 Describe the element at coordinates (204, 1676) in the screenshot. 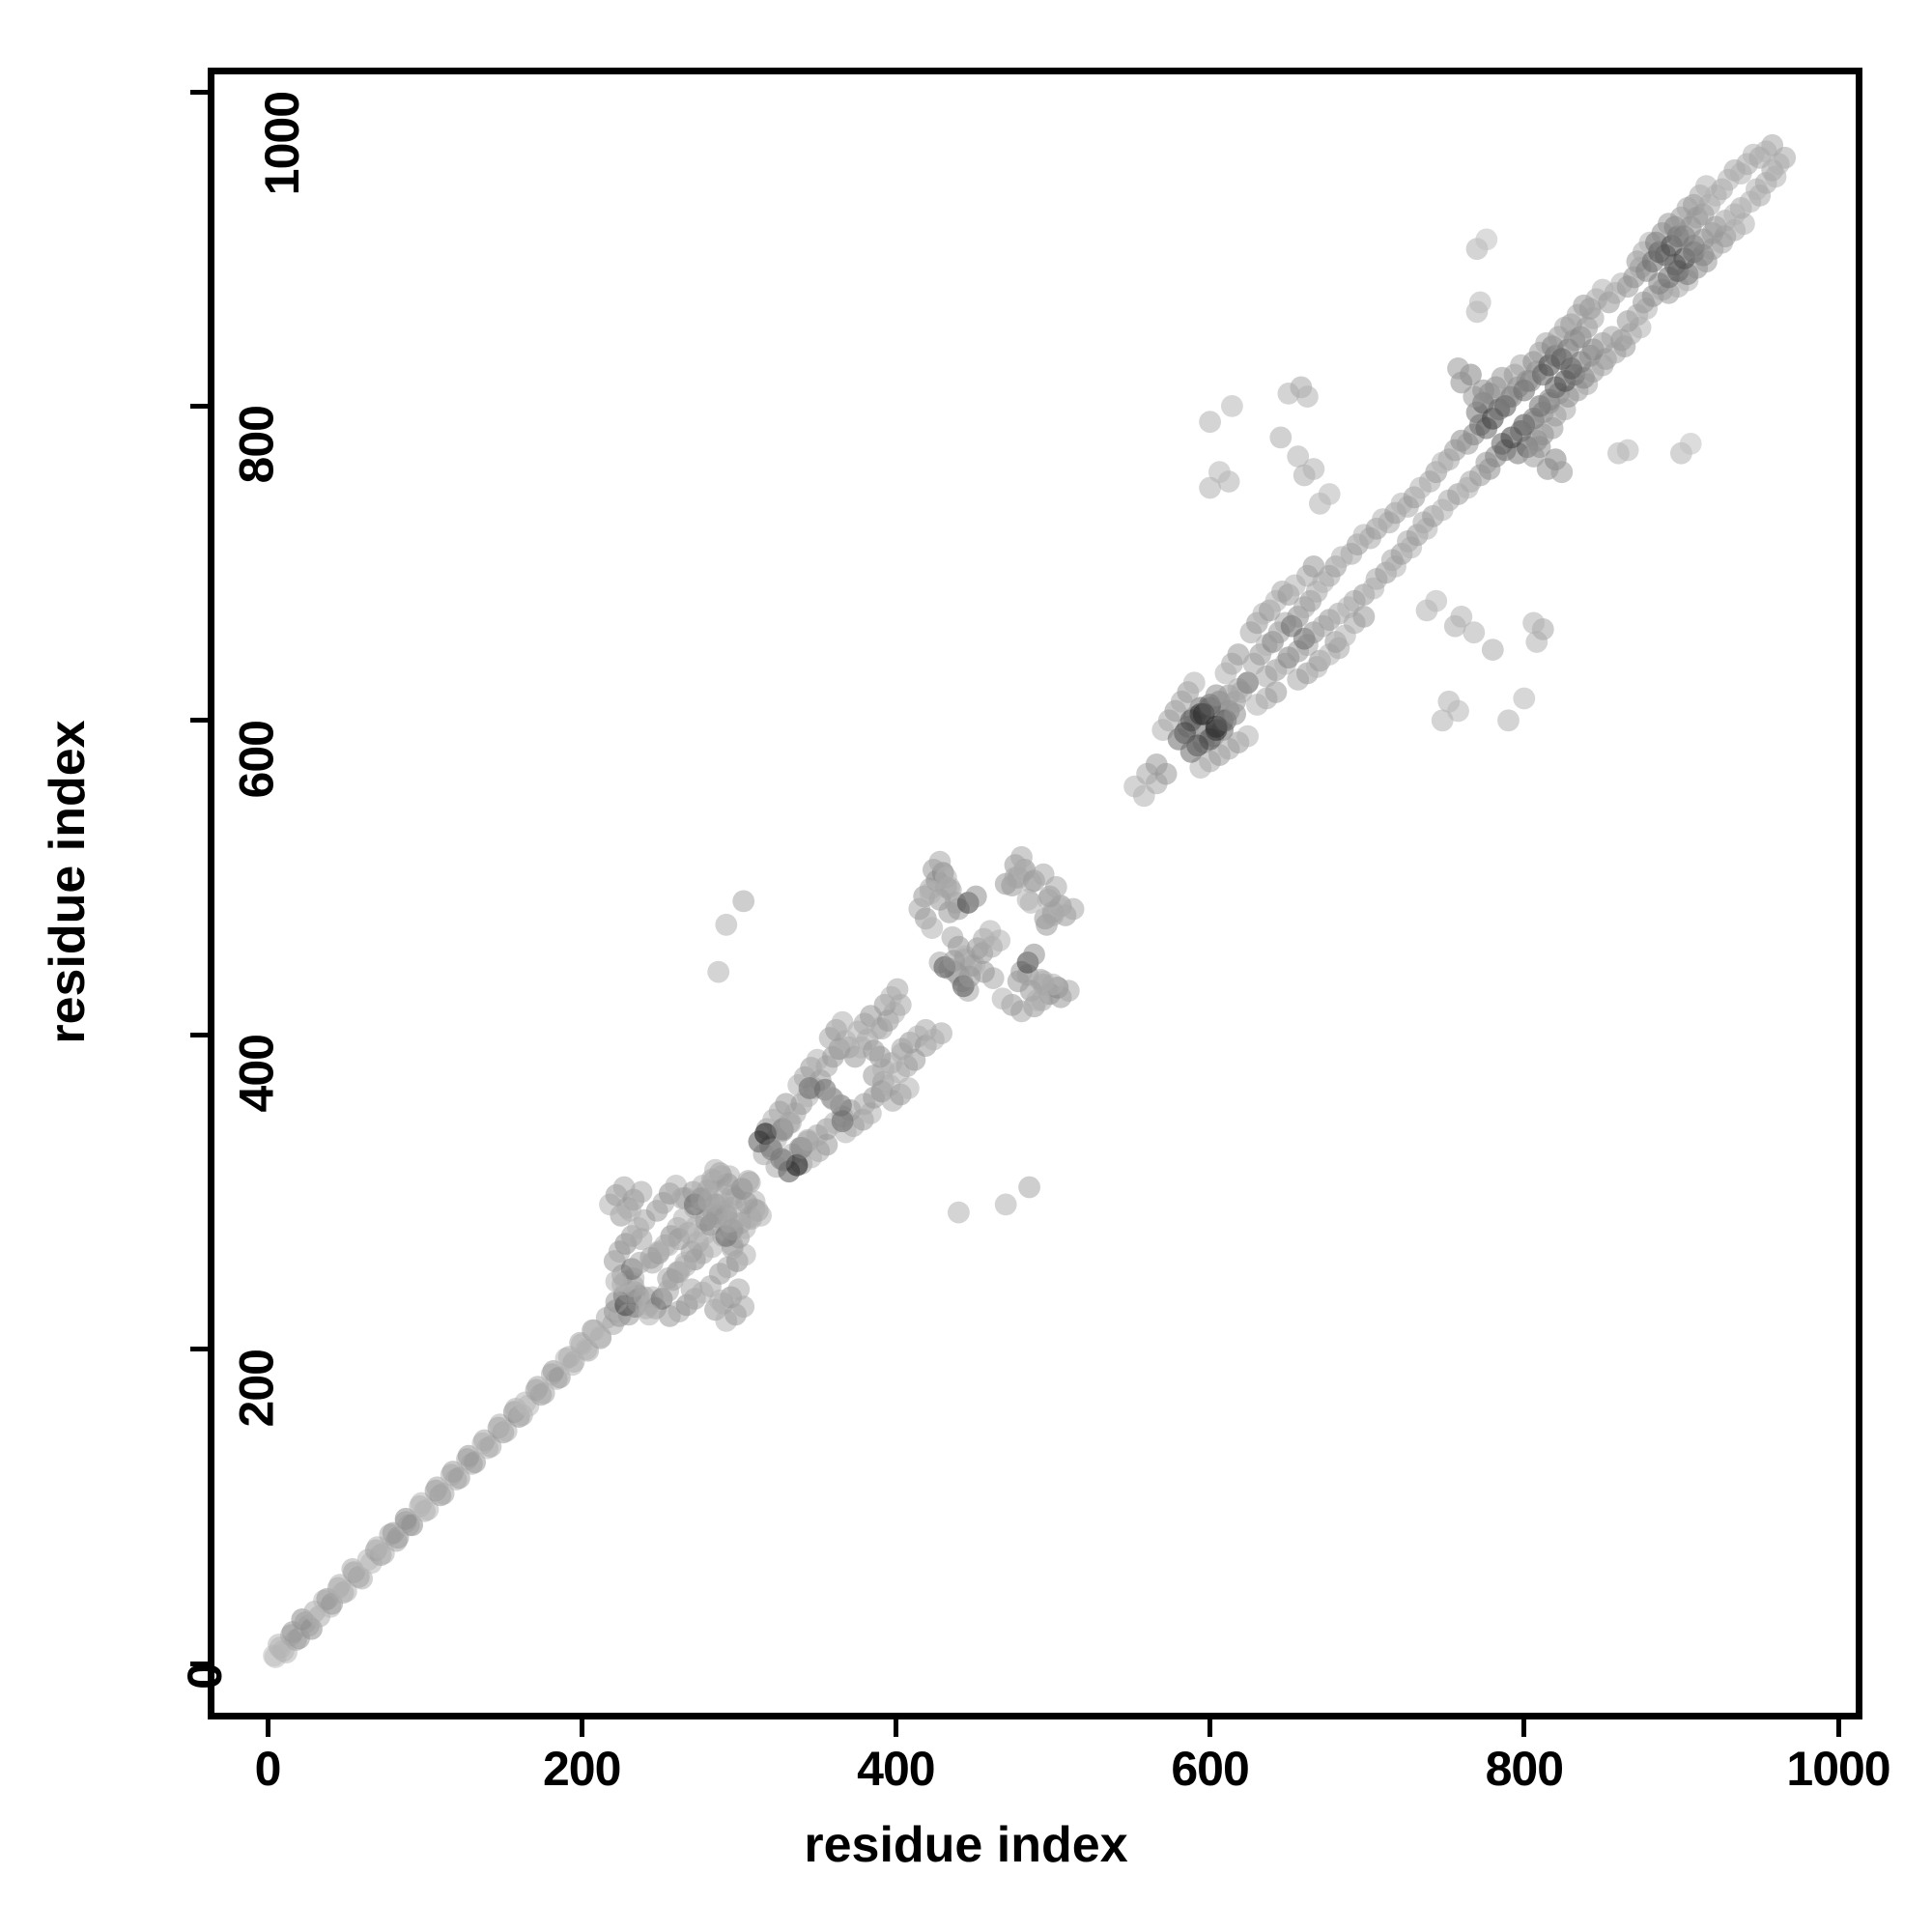

I see `y-tick-label: 0` at that location.